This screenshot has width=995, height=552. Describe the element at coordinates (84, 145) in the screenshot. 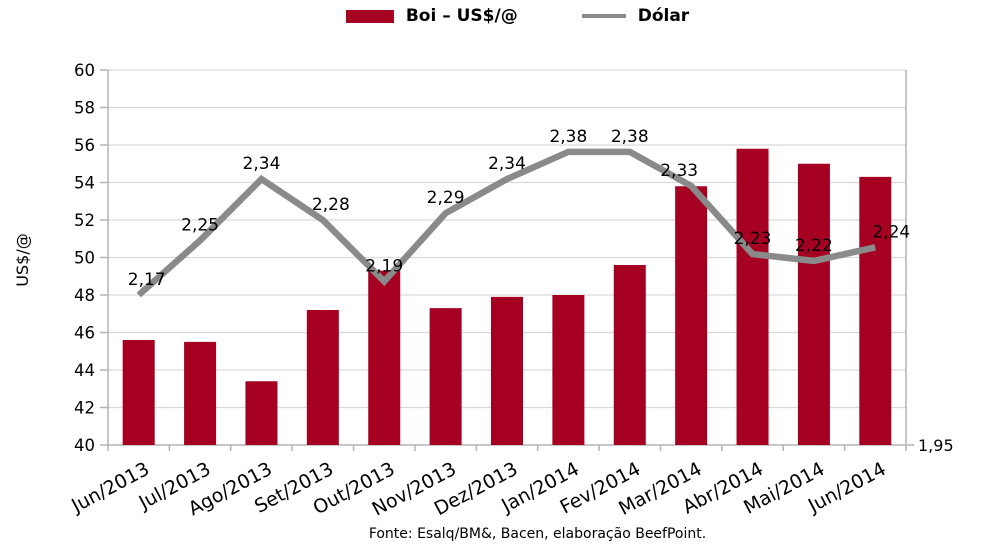

I see `y-tick-label: 56` at that location.